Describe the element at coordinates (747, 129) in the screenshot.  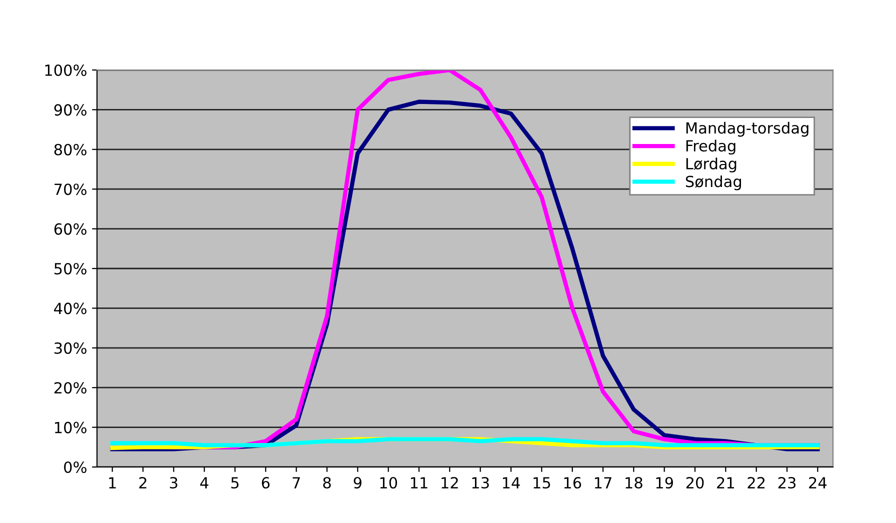
I see `legend-label: Mandag-torsdag` at that location.